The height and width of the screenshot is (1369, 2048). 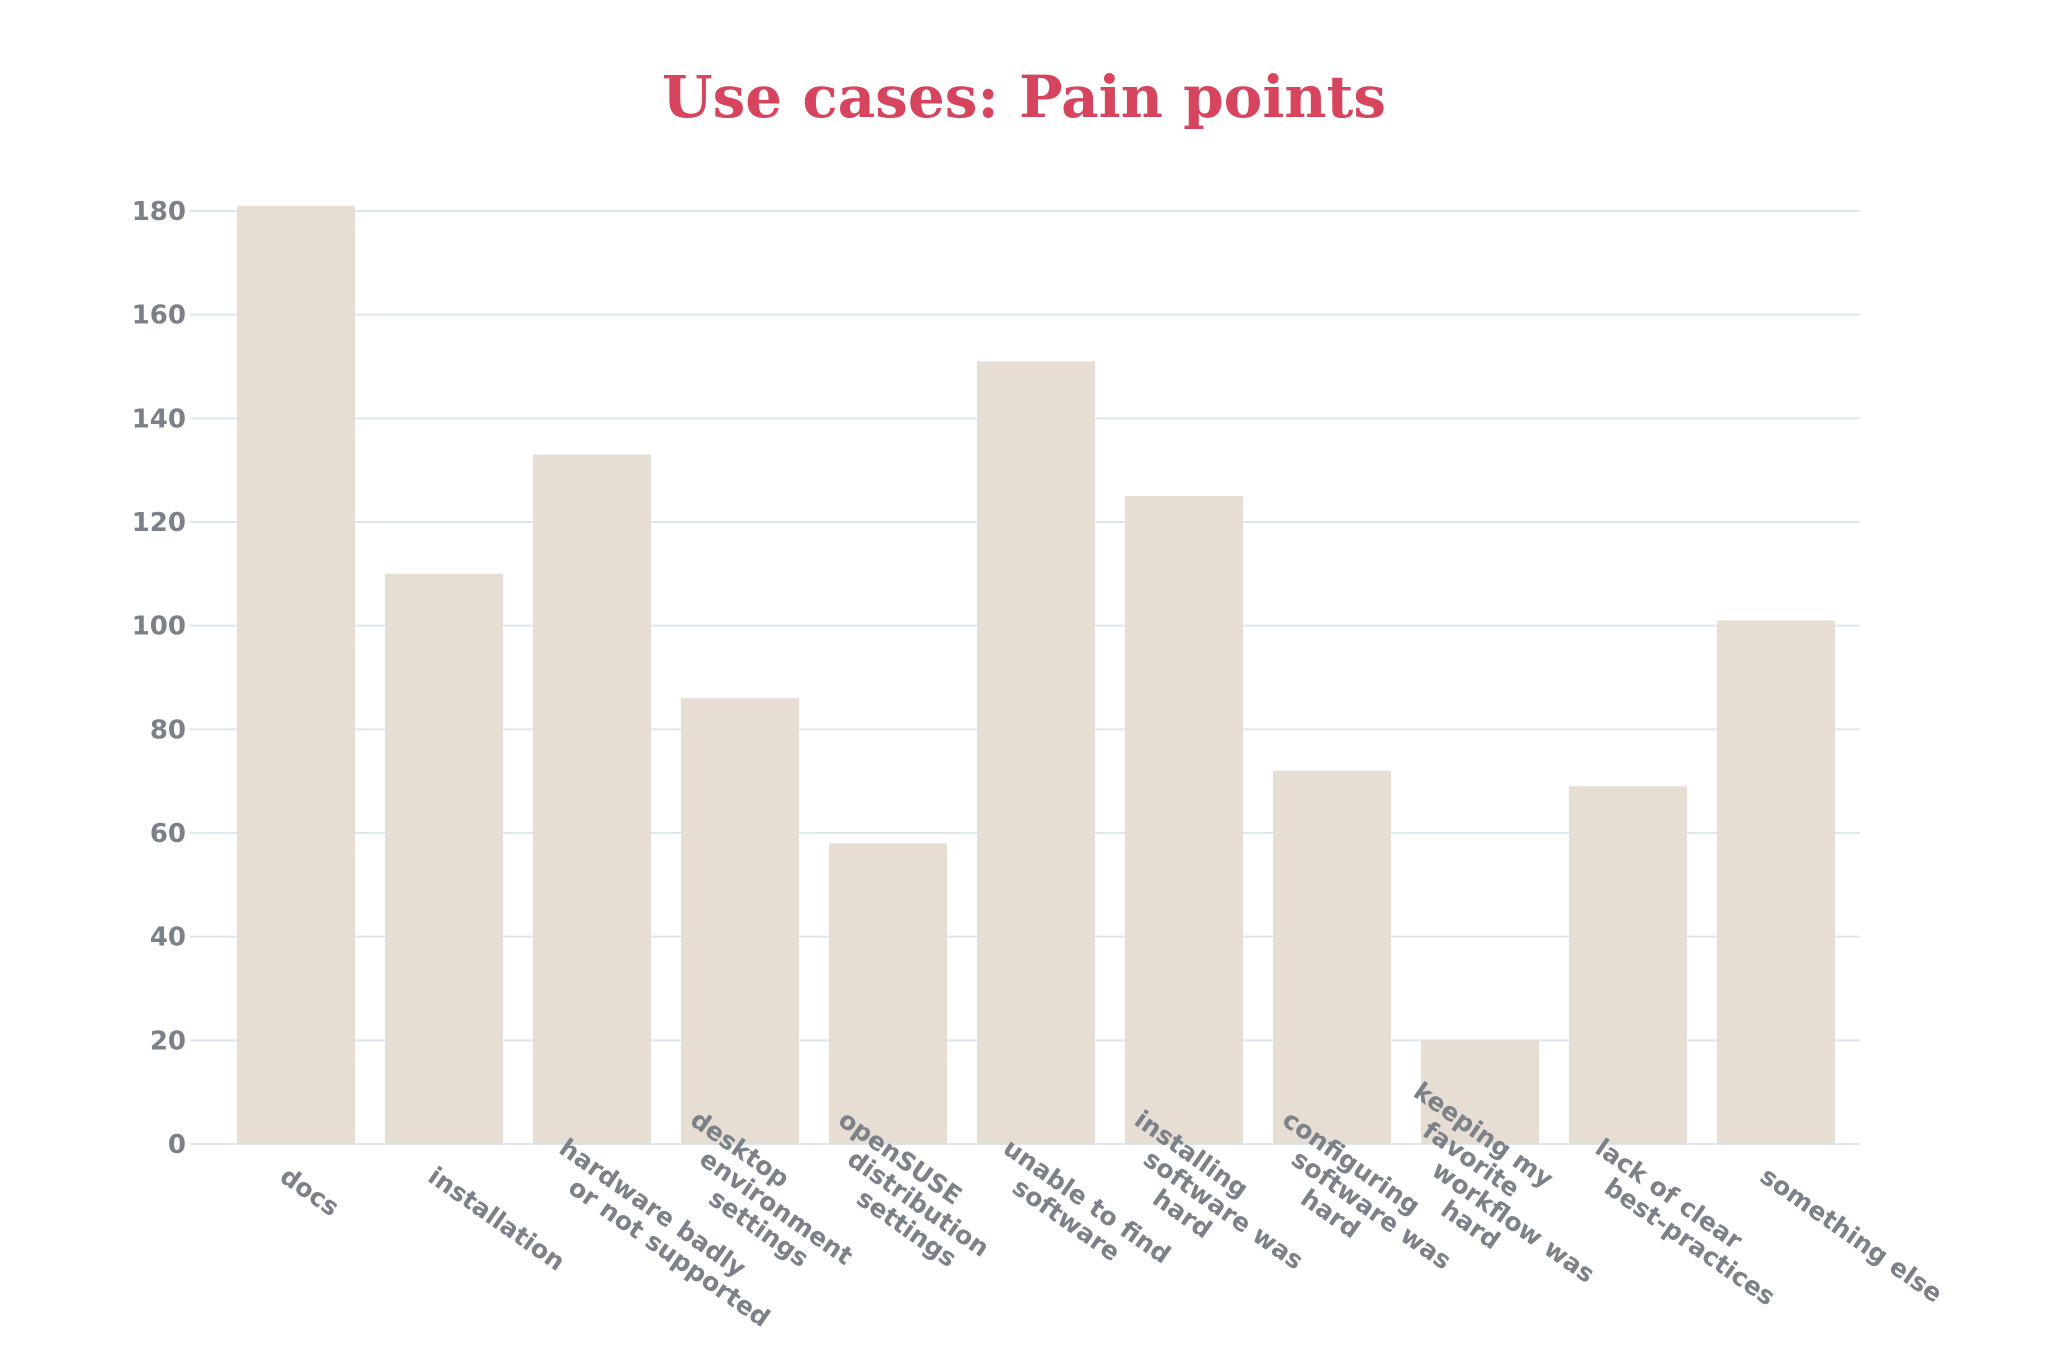 I want to click on x-tick-label: docs, so click(x=310, y=1191).